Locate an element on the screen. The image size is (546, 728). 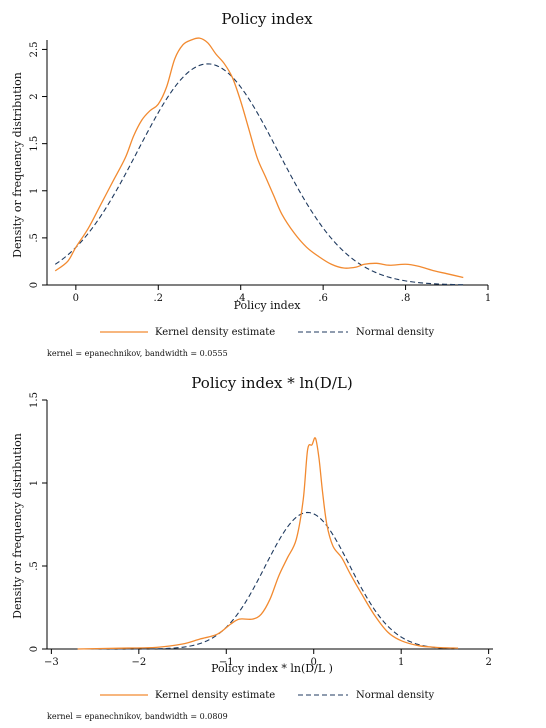
chart-1-legend: Kernel density estimate Normal density is located at coordinates (267, 332).